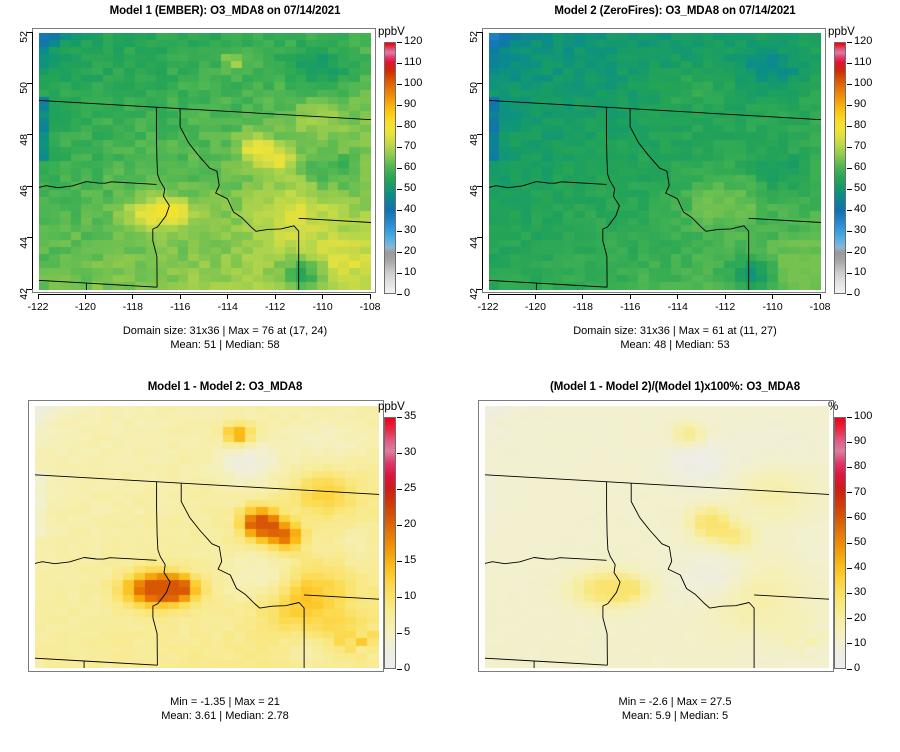  I want to click on colorbar-tick-label: 15, so click(410, 560).